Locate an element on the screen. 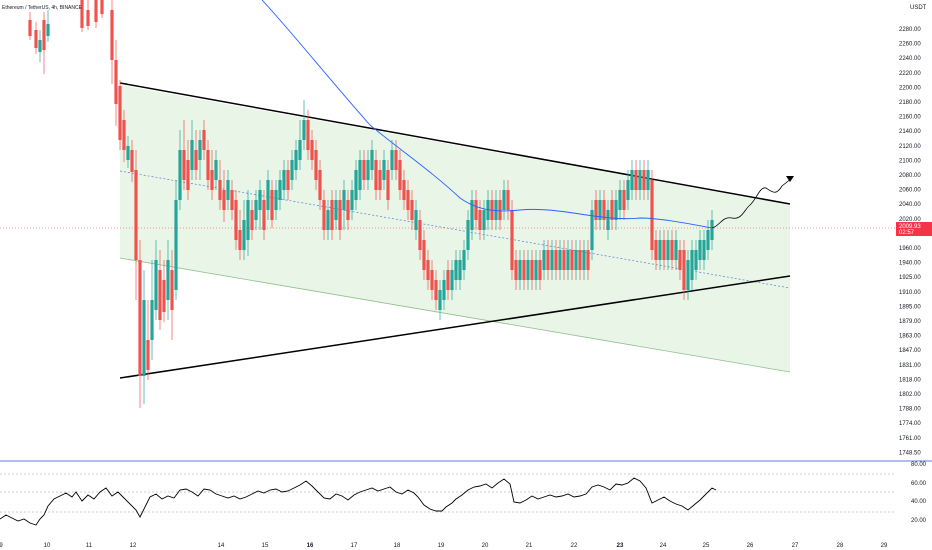 The height and width of the screenshot is (550, 932). price-tick-label: 1761.00 is located at coordinates (910, 439).